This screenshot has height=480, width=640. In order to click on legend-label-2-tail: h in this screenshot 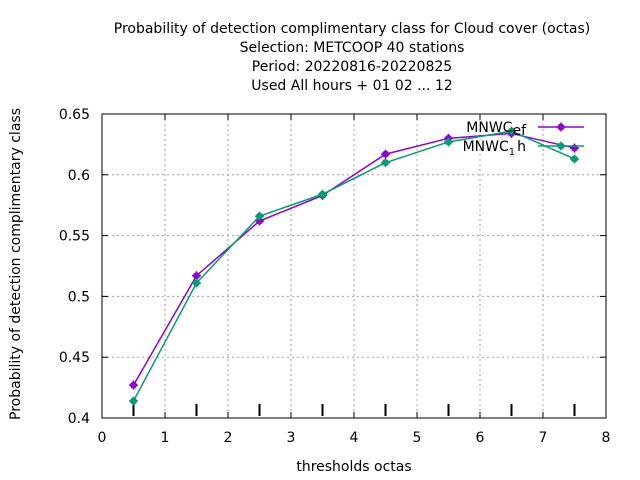, I will do `click(521, 147)`.